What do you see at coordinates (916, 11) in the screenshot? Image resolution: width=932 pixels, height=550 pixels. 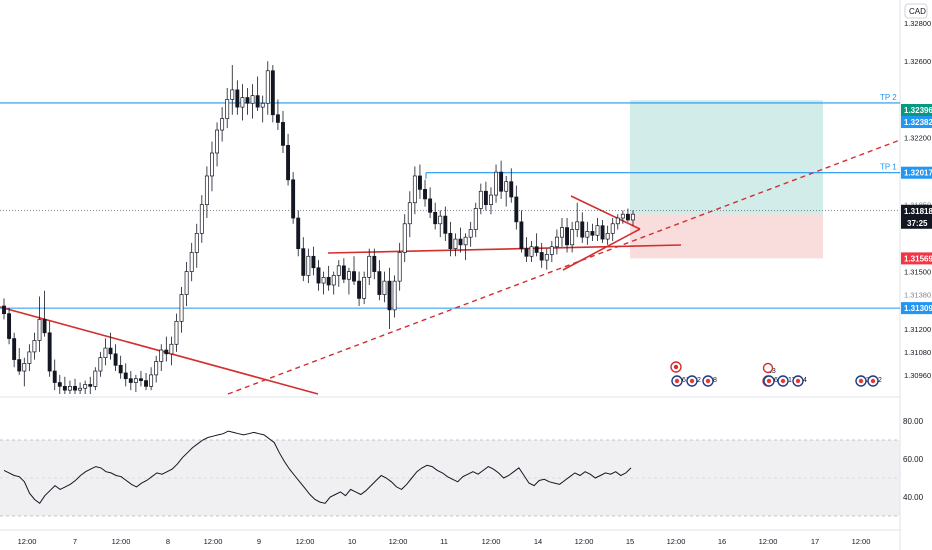 I see `currency-box` at bounding box center [916, 11].